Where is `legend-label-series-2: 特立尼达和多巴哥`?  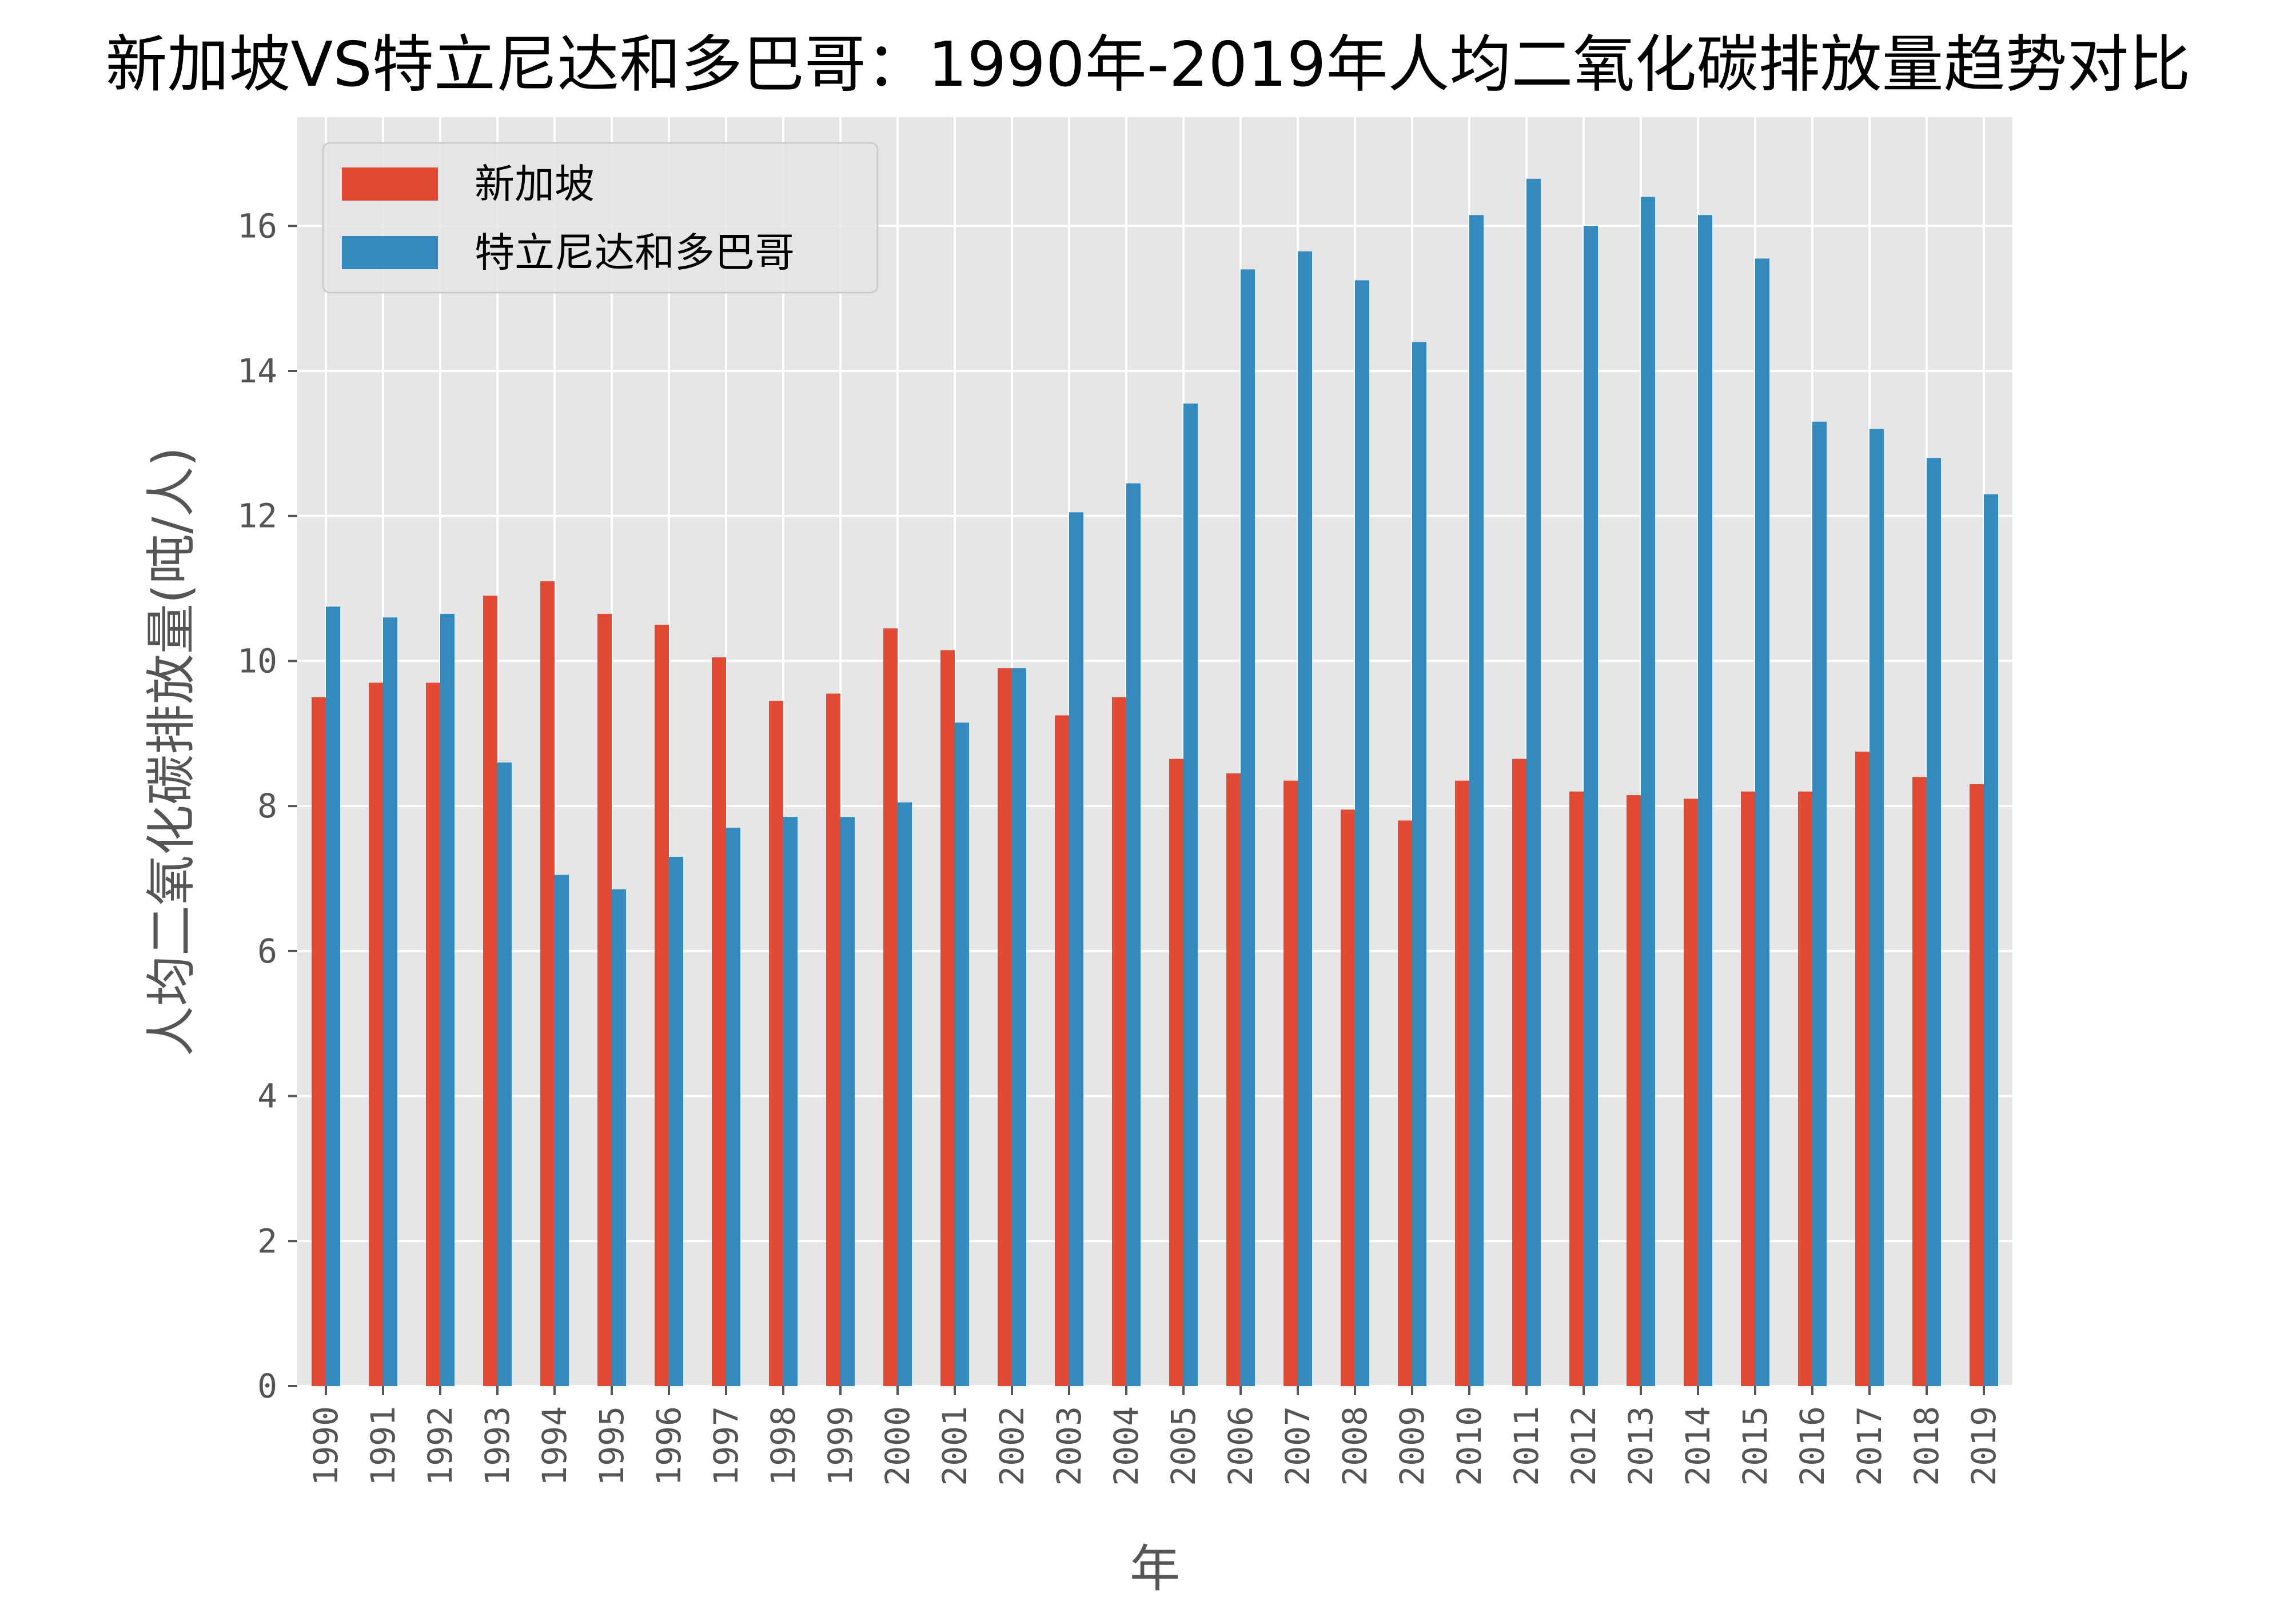
legend-label-series-2: 特立尼达和多巴哥 is located at coordinates (635, 253).